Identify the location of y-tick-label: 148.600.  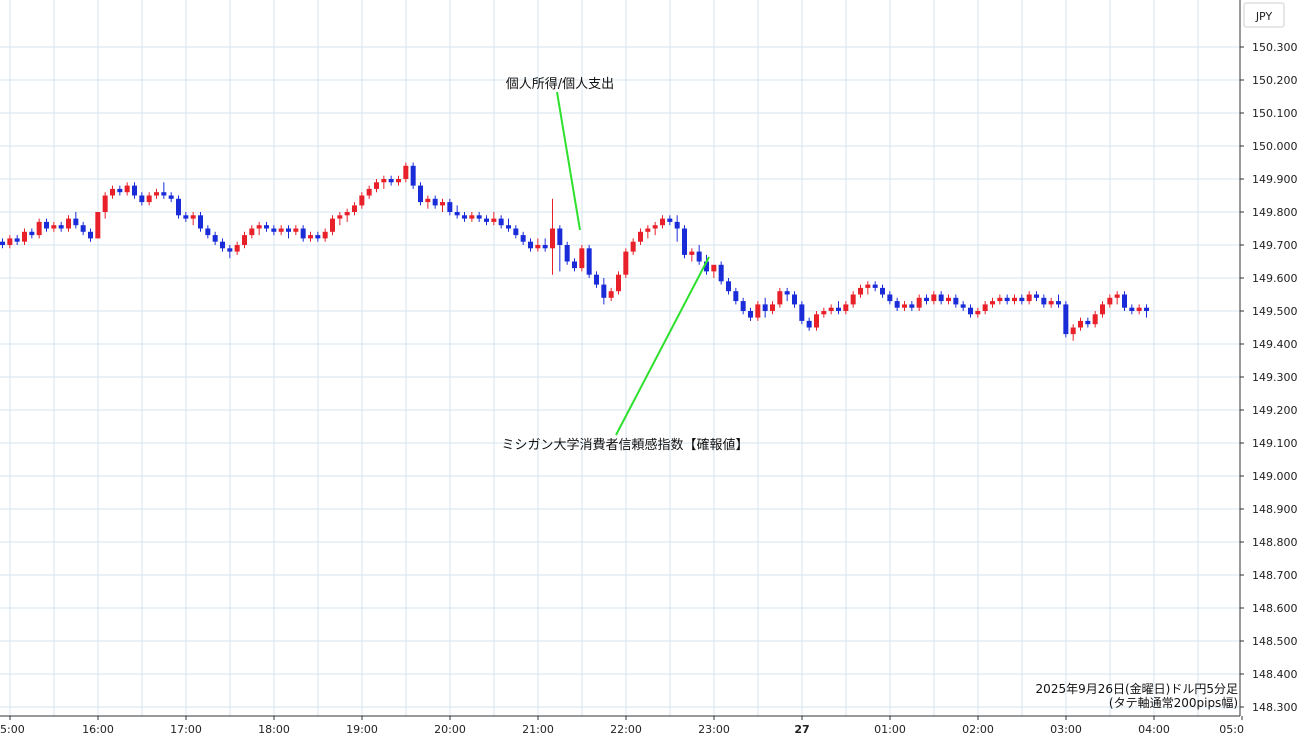
(1275, 608).